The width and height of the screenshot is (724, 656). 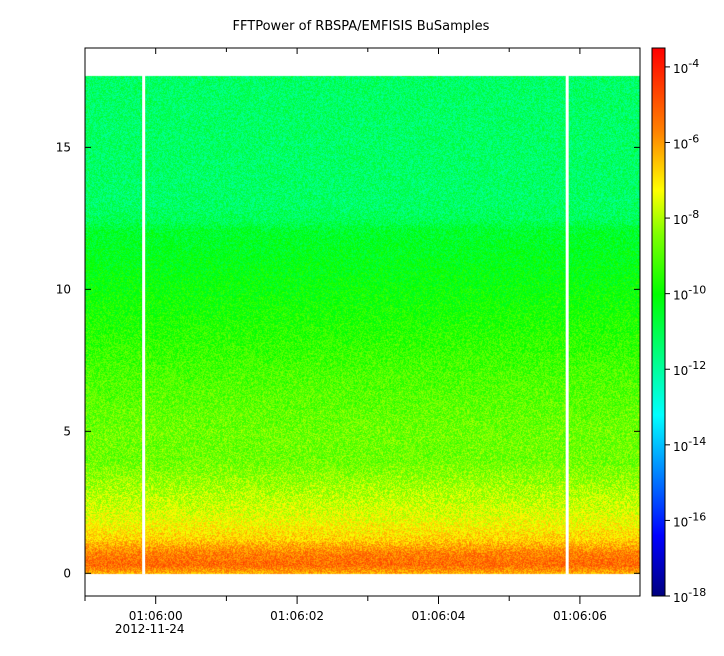 I want to click on y-tick-label: 5, so click(x=67, y=431).